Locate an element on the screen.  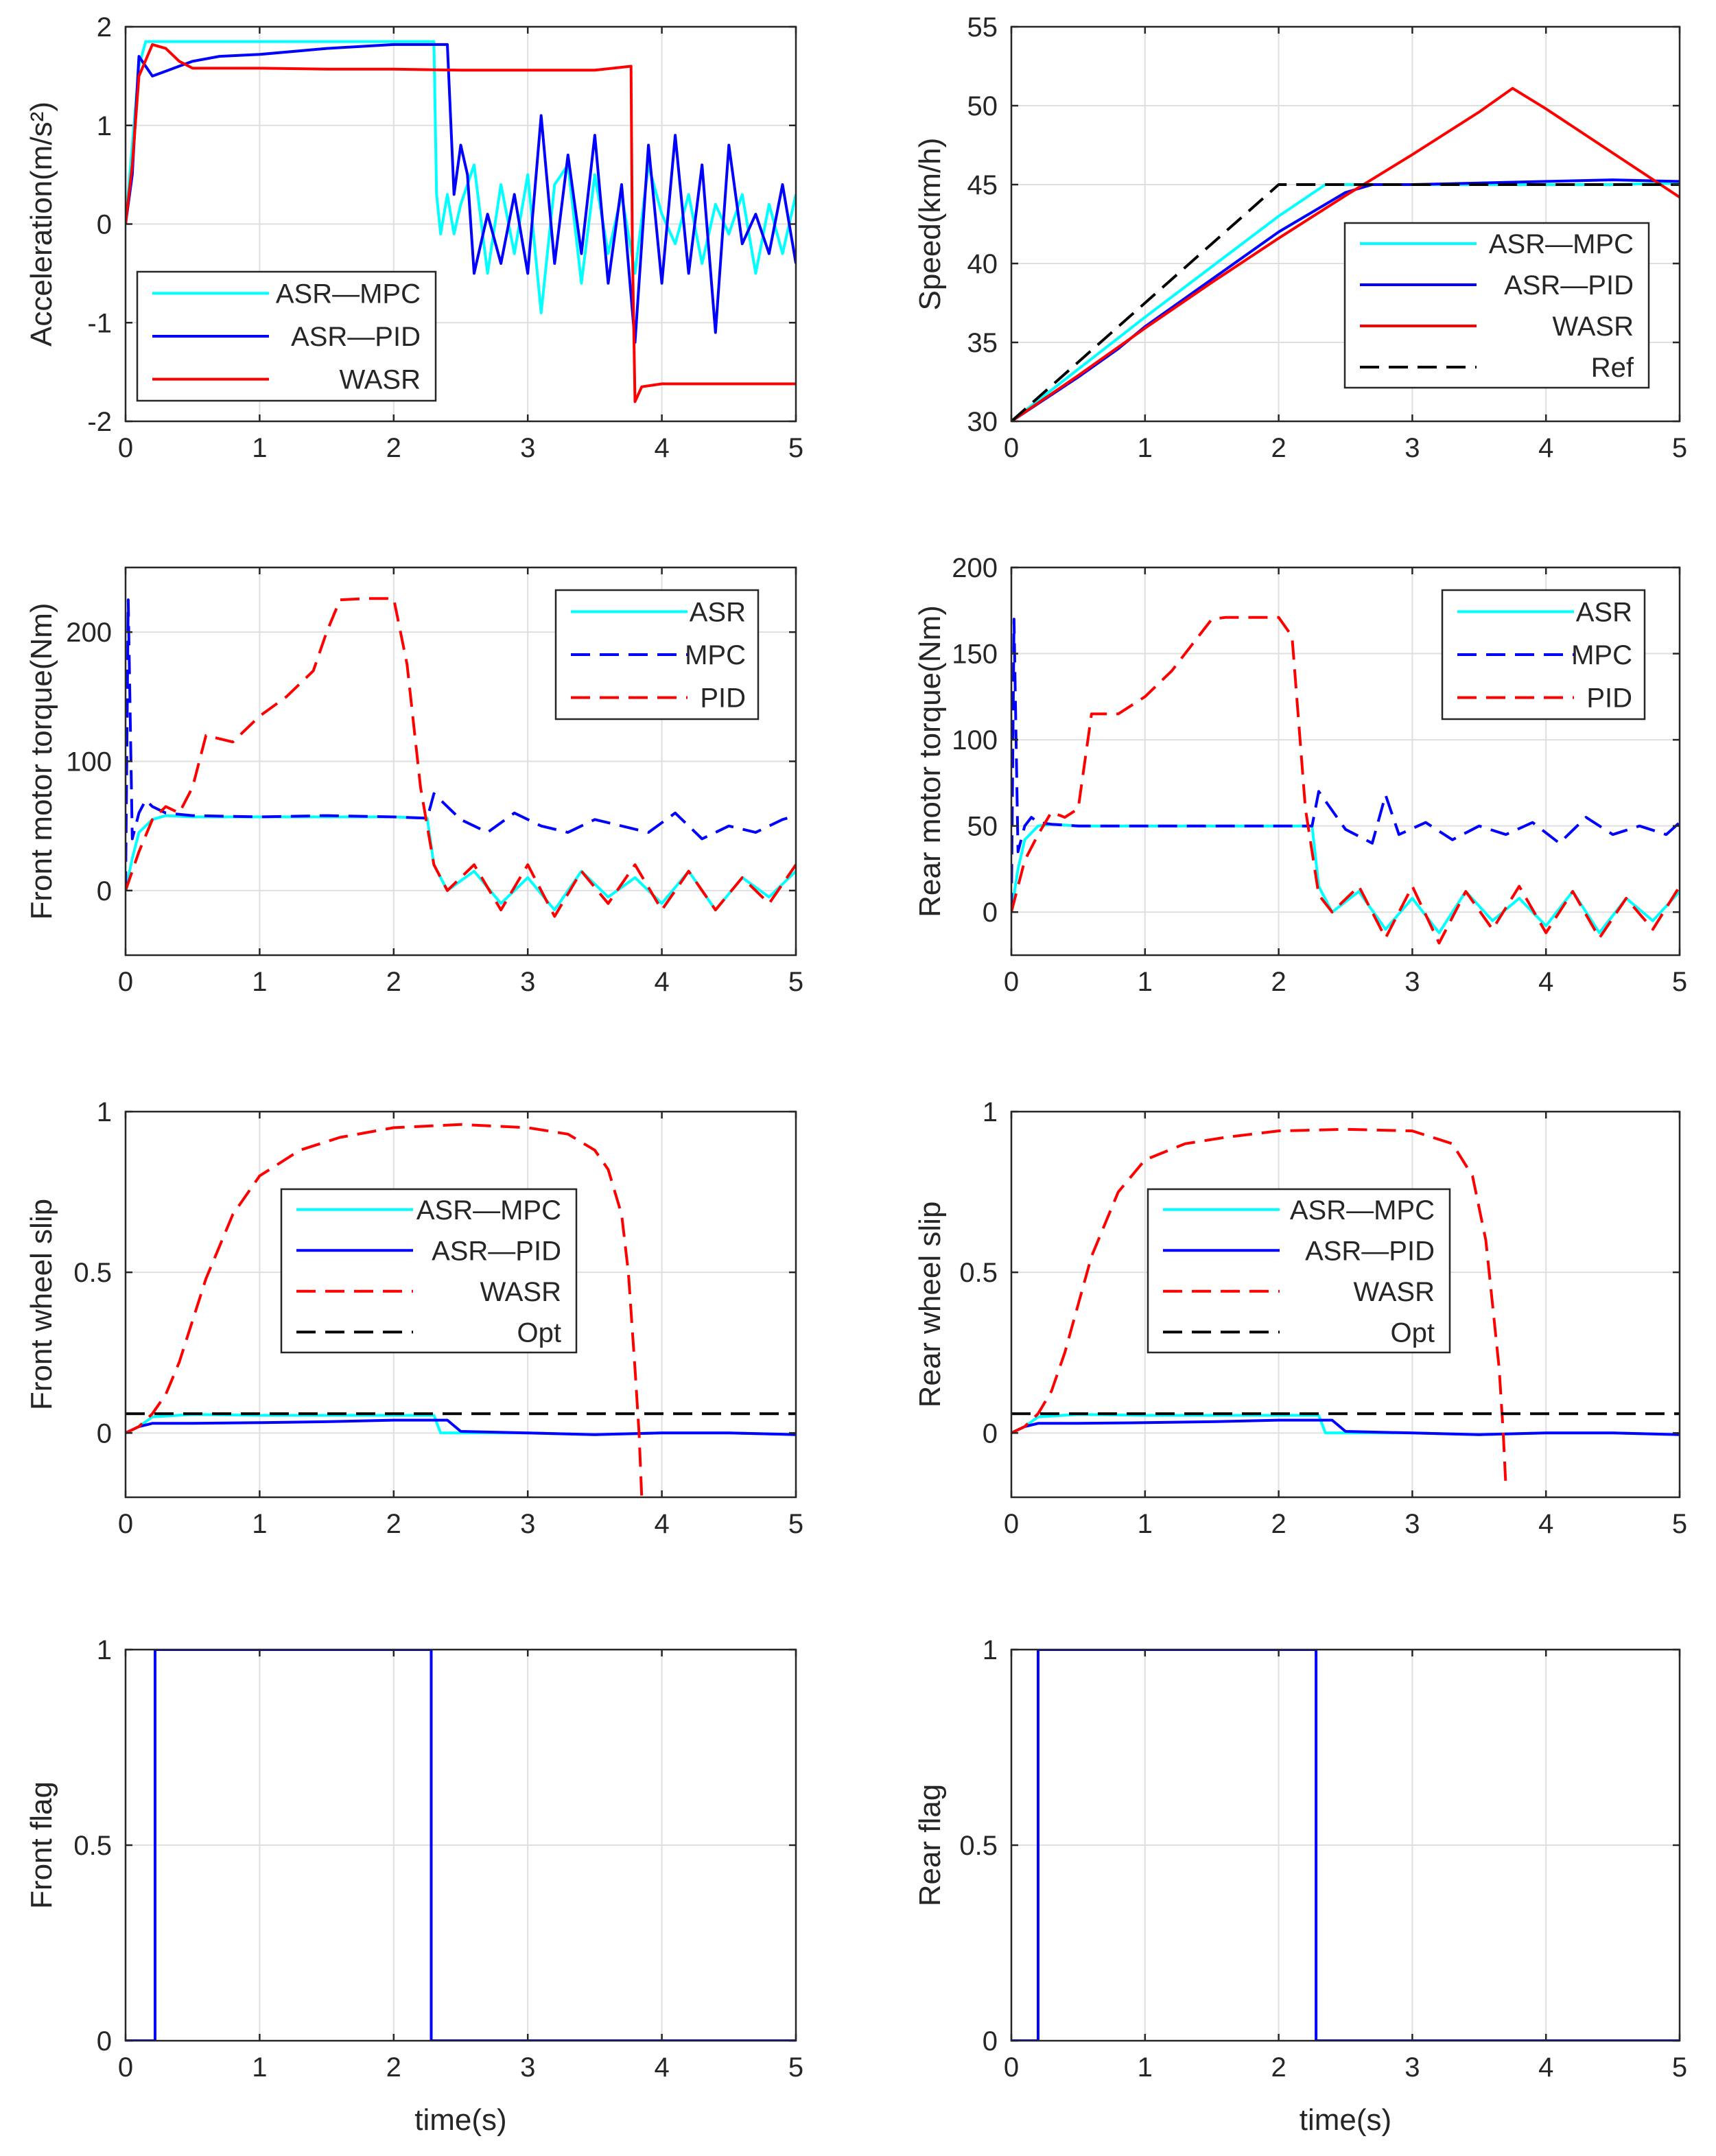
legend-box is located at coordinates (1299, 1271).